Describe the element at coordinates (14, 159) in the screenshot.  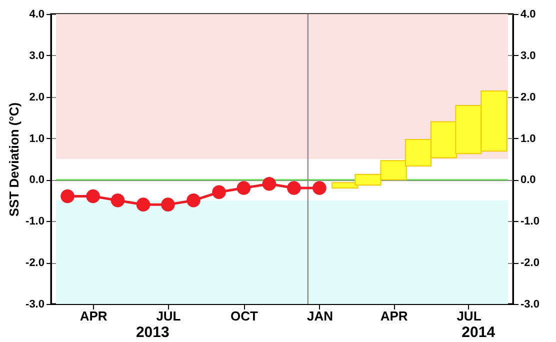
I see `y-axis-title: SST Deviation (°C)` at that location.